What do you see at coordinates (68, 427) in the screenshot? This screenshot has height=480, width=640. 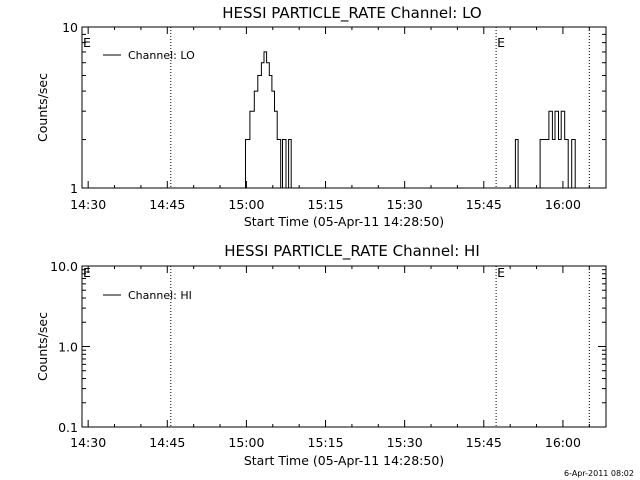 I see `y-tick-label: 0.1` at bounding box center [68, 427].